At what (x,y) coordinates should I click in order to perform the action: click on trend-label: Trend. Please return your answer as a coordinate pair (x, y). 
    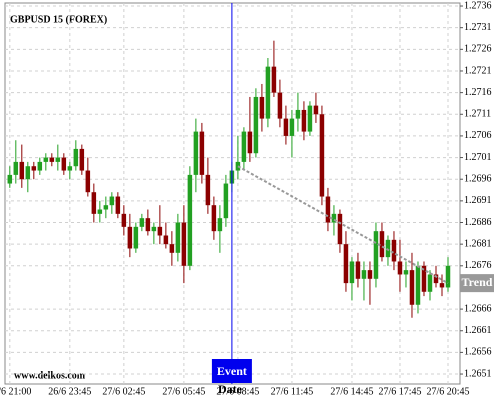
    Looking at the image, I should click on (477, 282).